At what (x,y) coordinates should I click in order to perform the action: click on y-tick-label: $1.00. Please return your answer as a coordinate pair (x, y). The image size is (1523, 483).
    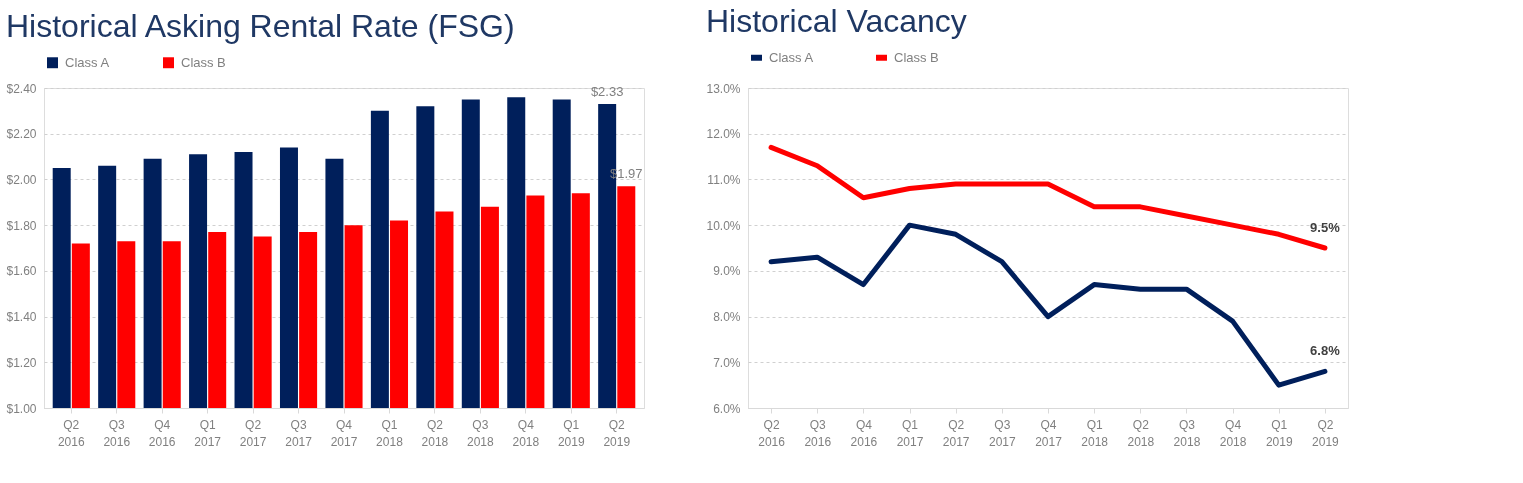
    Looking at the image, I should click on (21, 408).